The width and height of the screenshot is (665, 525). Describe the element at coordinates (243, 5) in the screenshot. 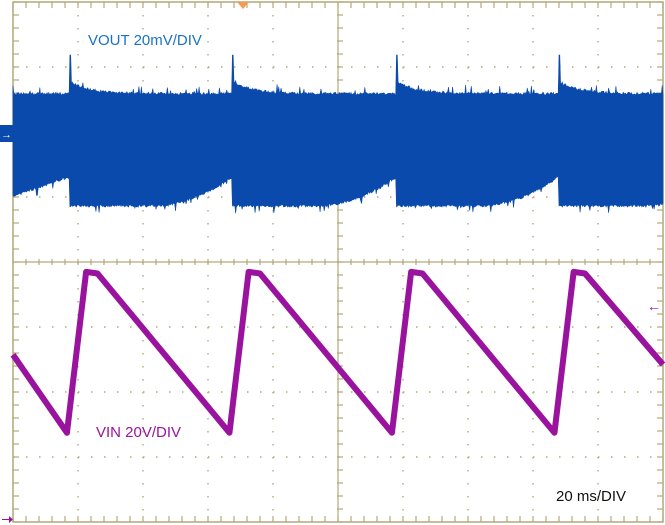

I see `trigger-marker-icon` at that location.